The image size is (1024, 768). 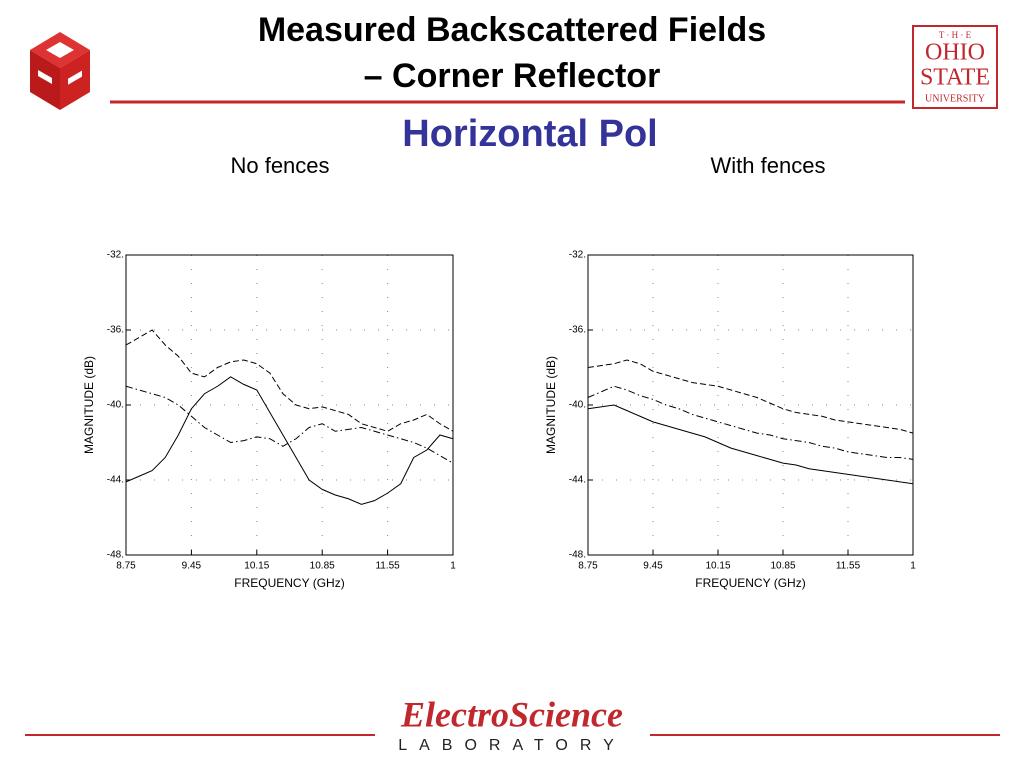 I want to click on osu-text: UNIVERSITY, so click(x=955, y=98).